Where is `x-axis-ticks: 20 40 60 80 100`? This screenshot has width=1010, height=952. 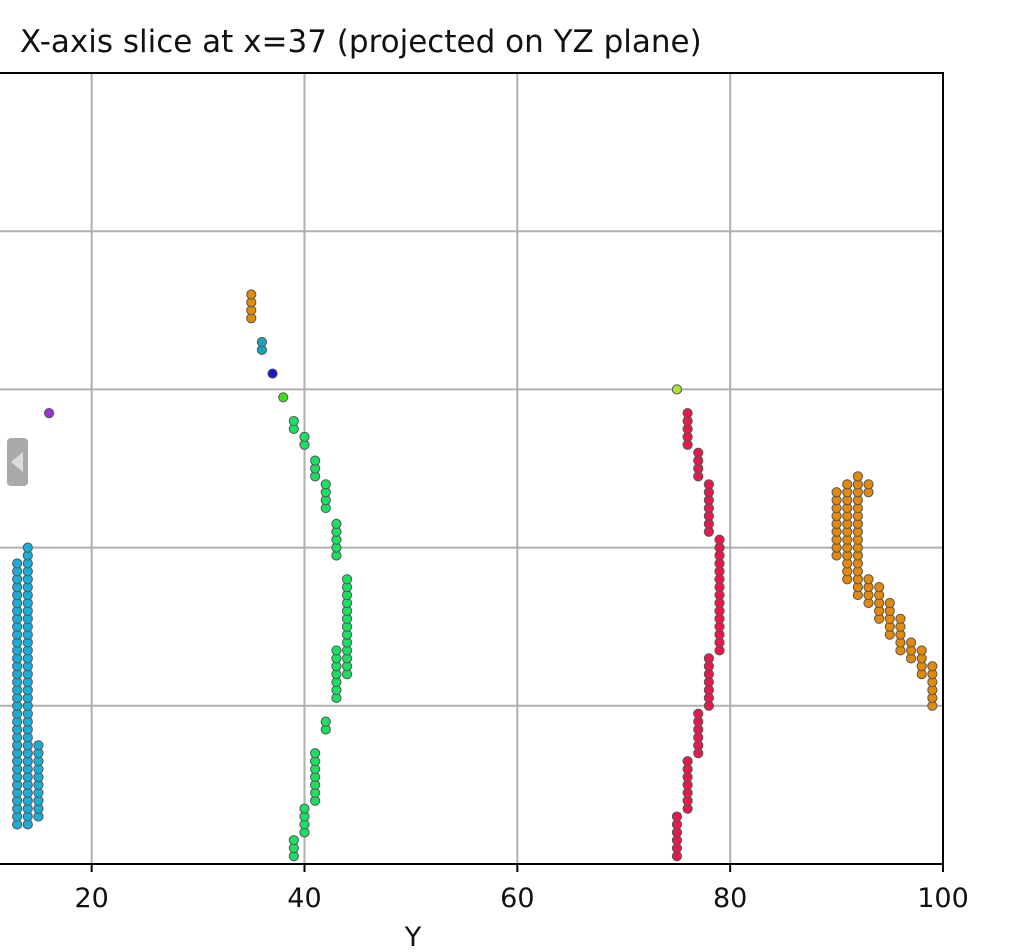
x-axis-ticks: 20 40 60 80 100 is located at coordinates (521, 889).